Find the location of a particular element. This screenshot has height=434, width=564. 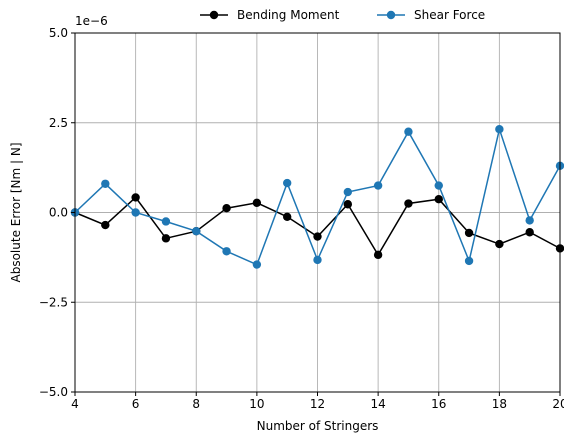

bending-moment-legend-marker is located at coordinates (214, 15).